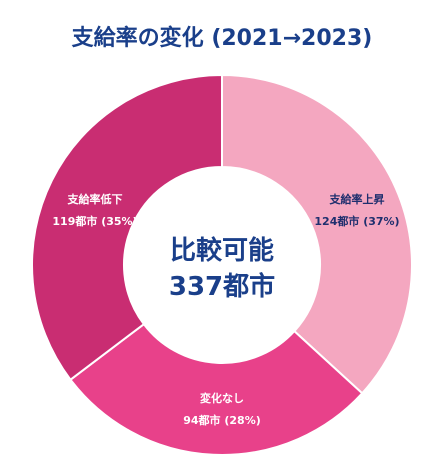 This screenshot has height=474, width=444. I want to click on center-label-line-0: 比較可能, so click(222, 250).